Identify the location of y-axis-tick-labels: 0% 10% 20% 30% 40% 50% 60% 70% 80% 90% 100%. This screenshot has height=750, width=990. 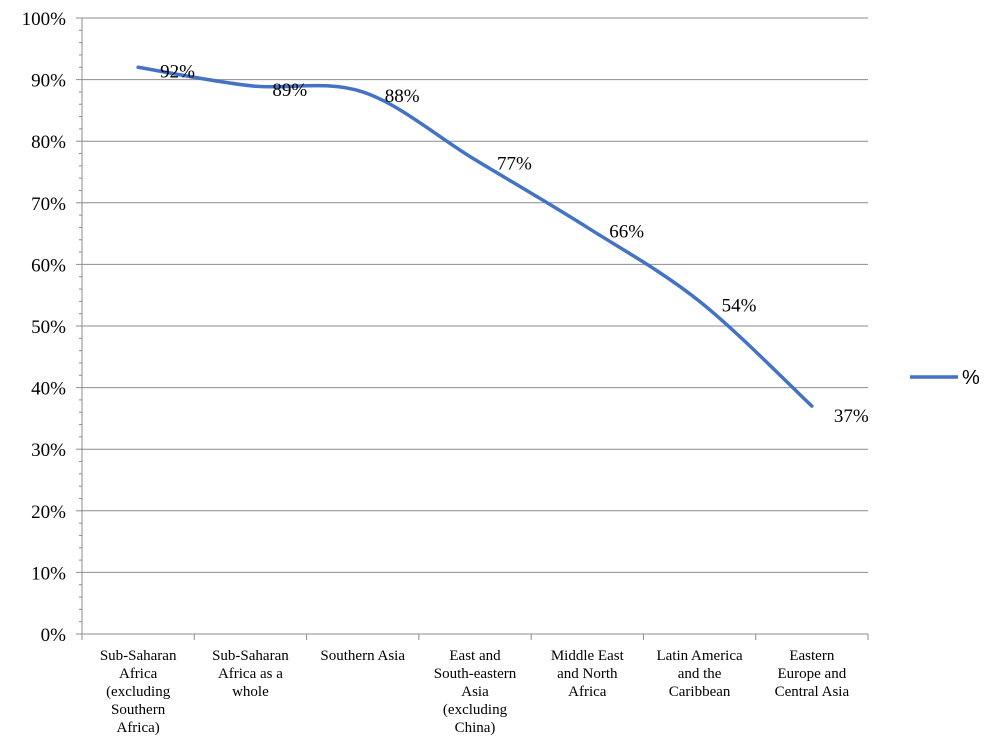
(44, 327).